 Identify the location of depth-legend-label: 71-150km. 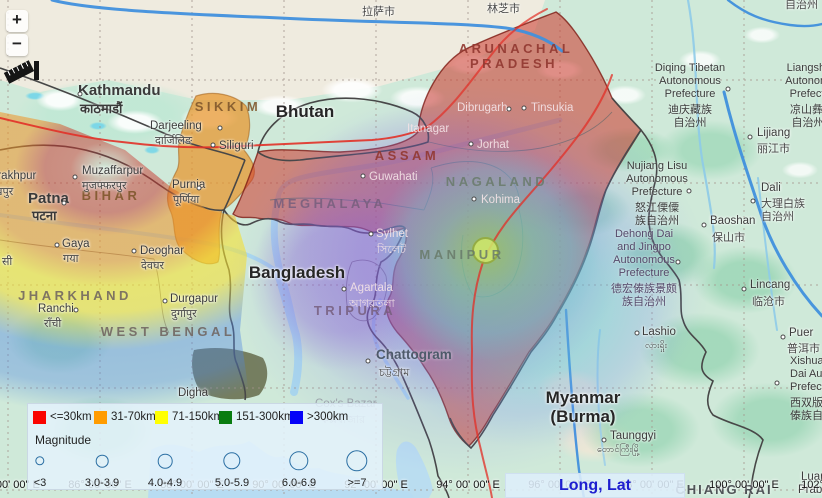
(198, 417).